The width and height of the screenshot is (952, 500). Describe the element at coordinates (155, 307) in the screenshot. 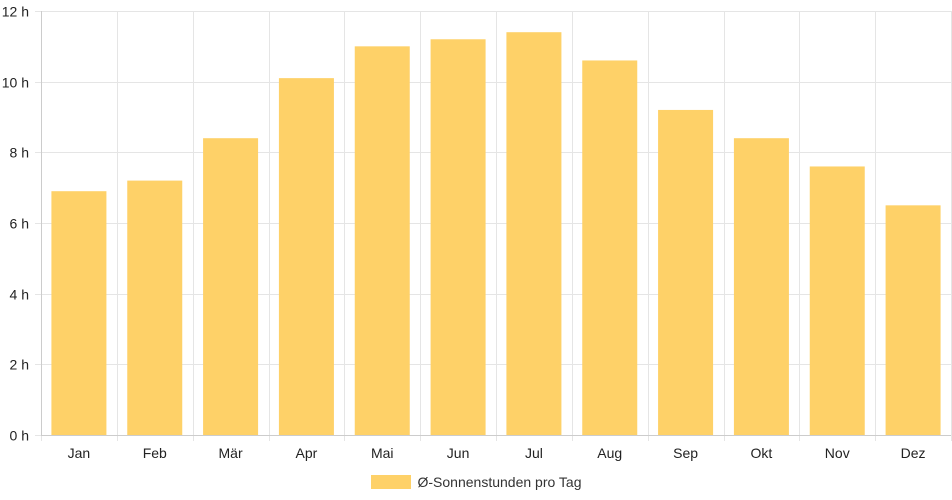

I see `bar-Feb` at that location.